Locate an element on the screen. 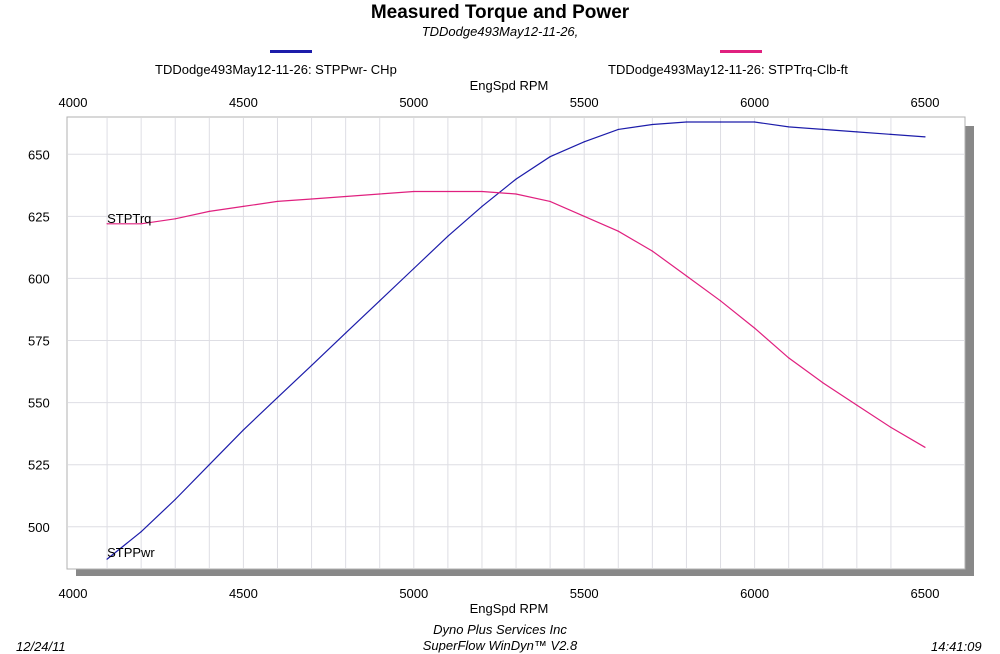 The image size is (1000, 654). x-tick-label-top: 5500 is located at coordinates (584, 102).